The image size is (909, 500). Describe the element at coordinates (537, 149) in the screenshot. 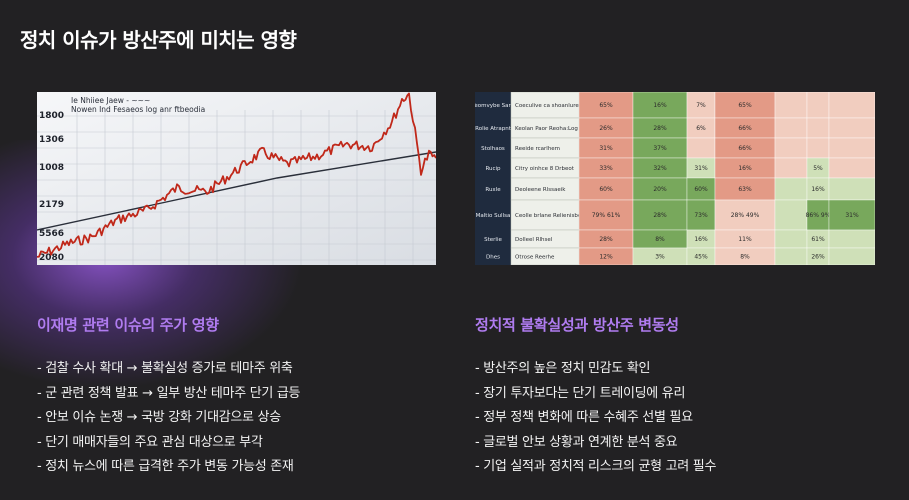

I see `heatmap-row-label: Reeide rcarlhem` at that location.